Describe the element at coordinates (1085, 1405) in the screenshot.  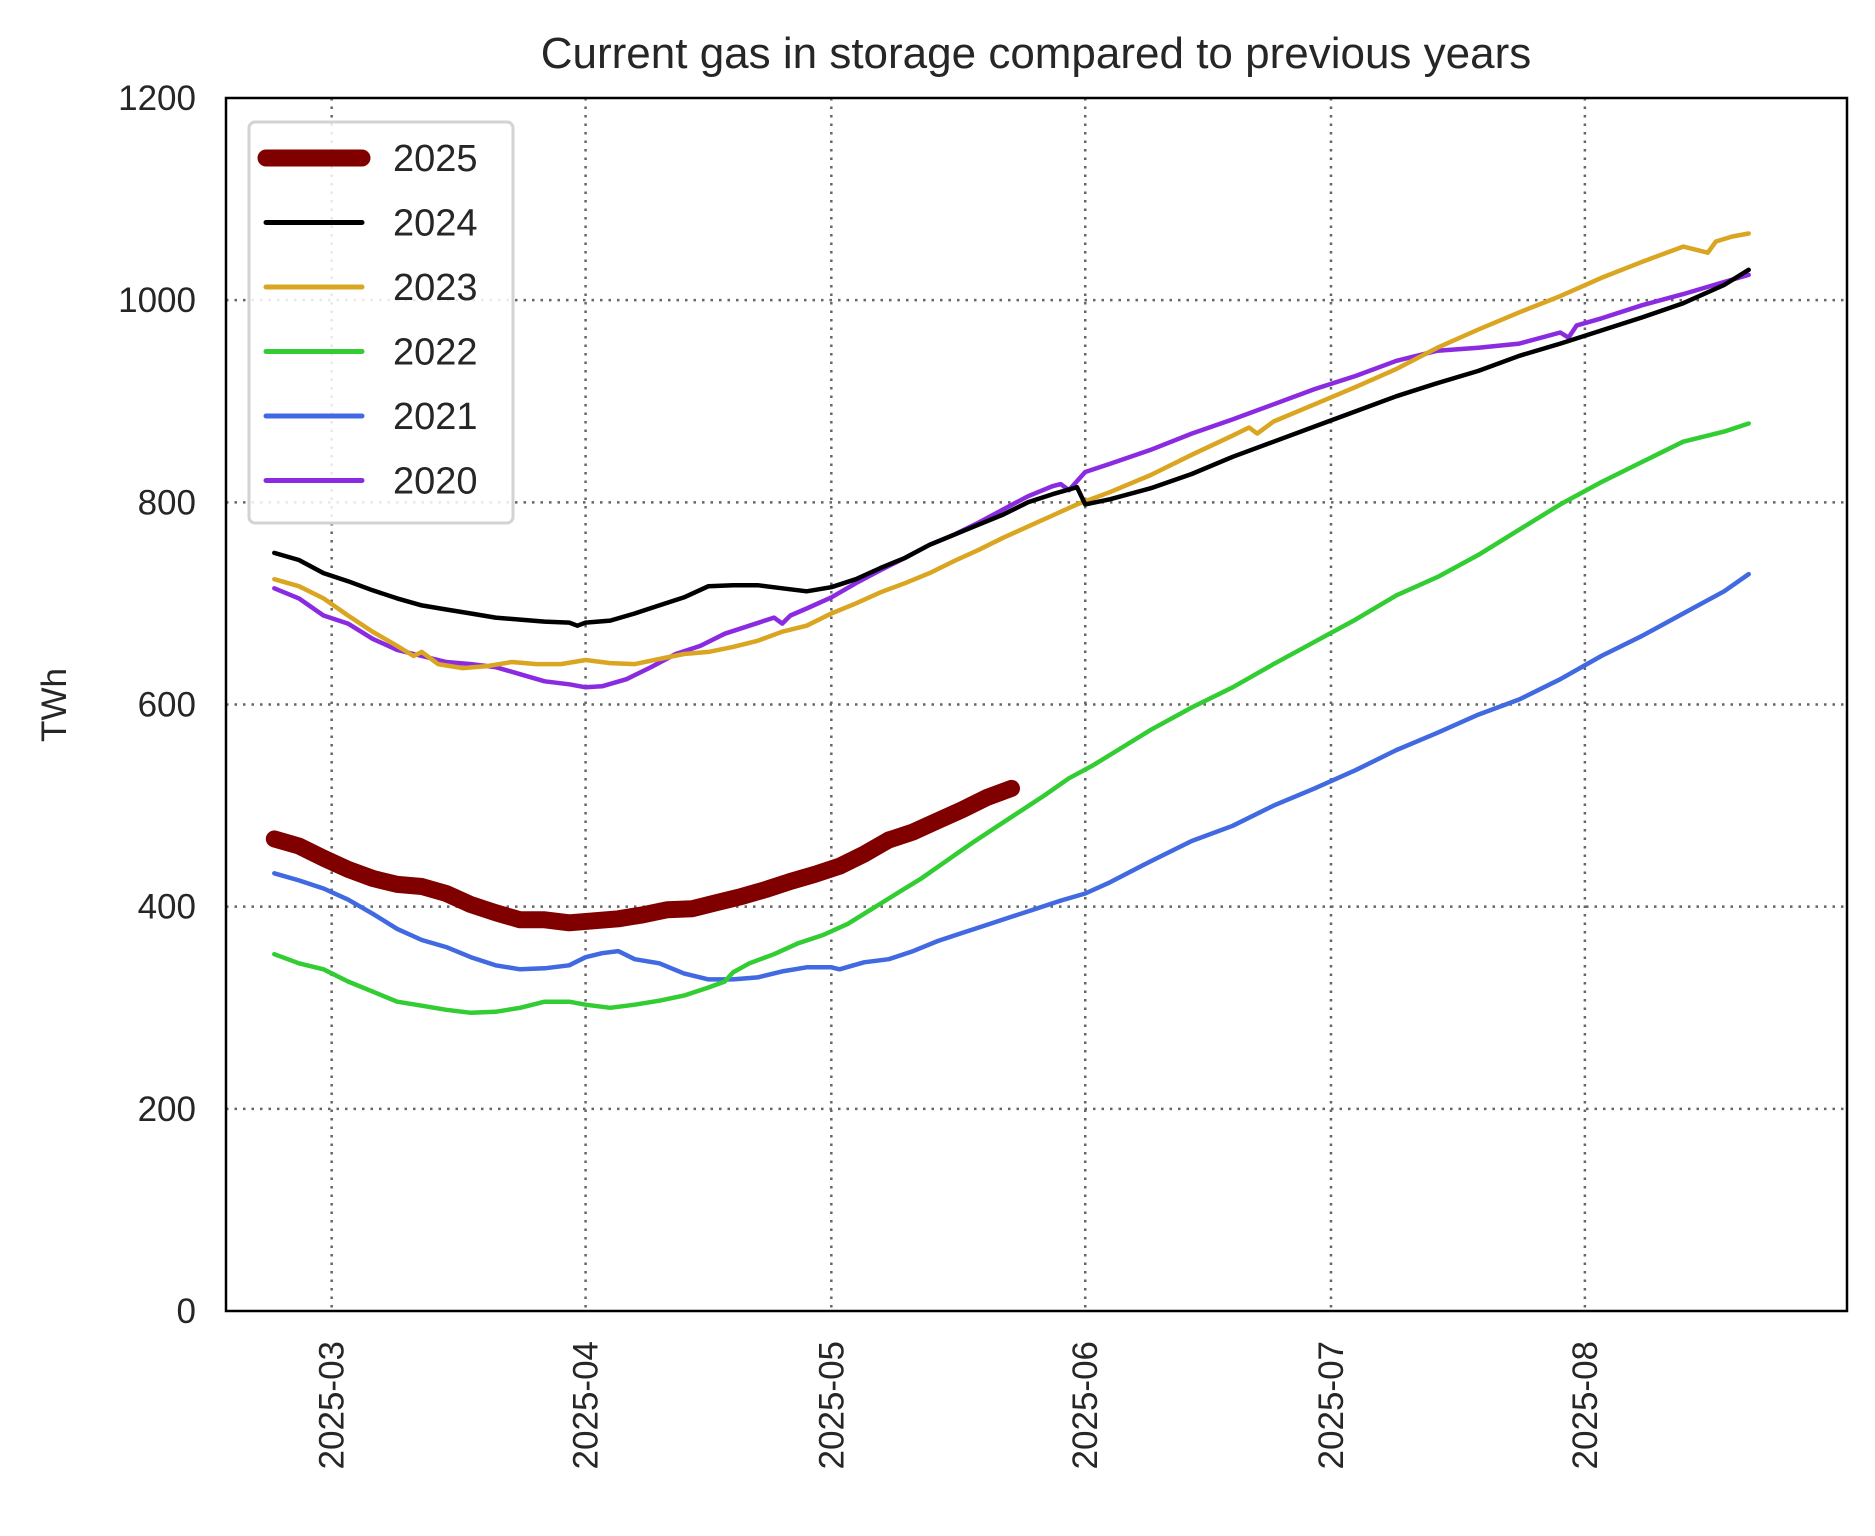
I see `x-tick-label: 2025-06` at that location.